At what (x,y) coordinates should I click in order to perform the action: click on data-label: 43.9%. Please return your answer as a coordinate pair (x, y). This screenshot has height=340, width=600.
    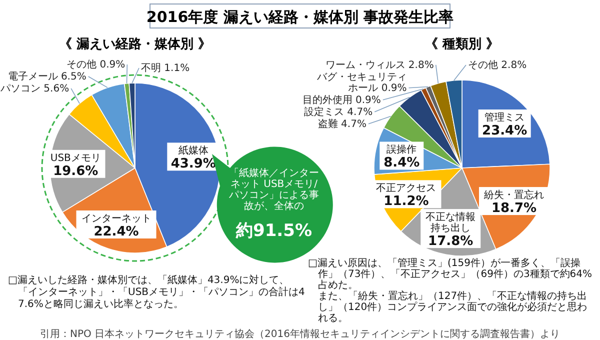
    Looking at the image, I should click on (193, 164).